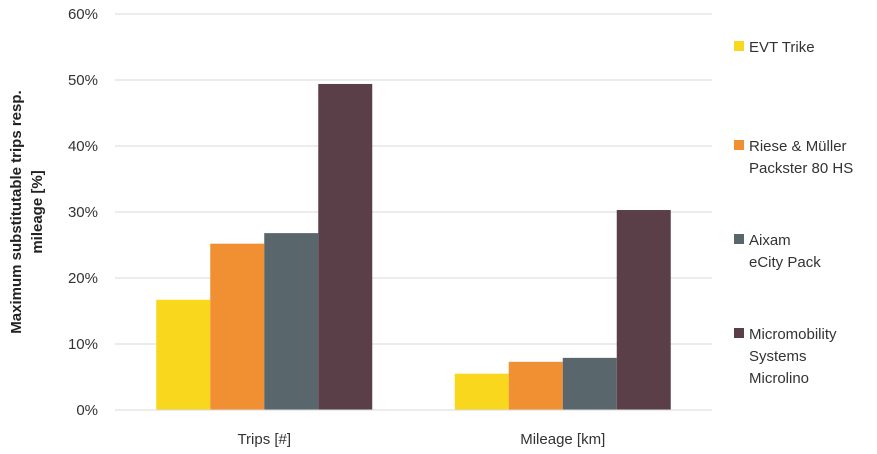  Describe the element at coordinates (83, 146) in the screenshot. I see `y-tick-label: 40%` at that location.